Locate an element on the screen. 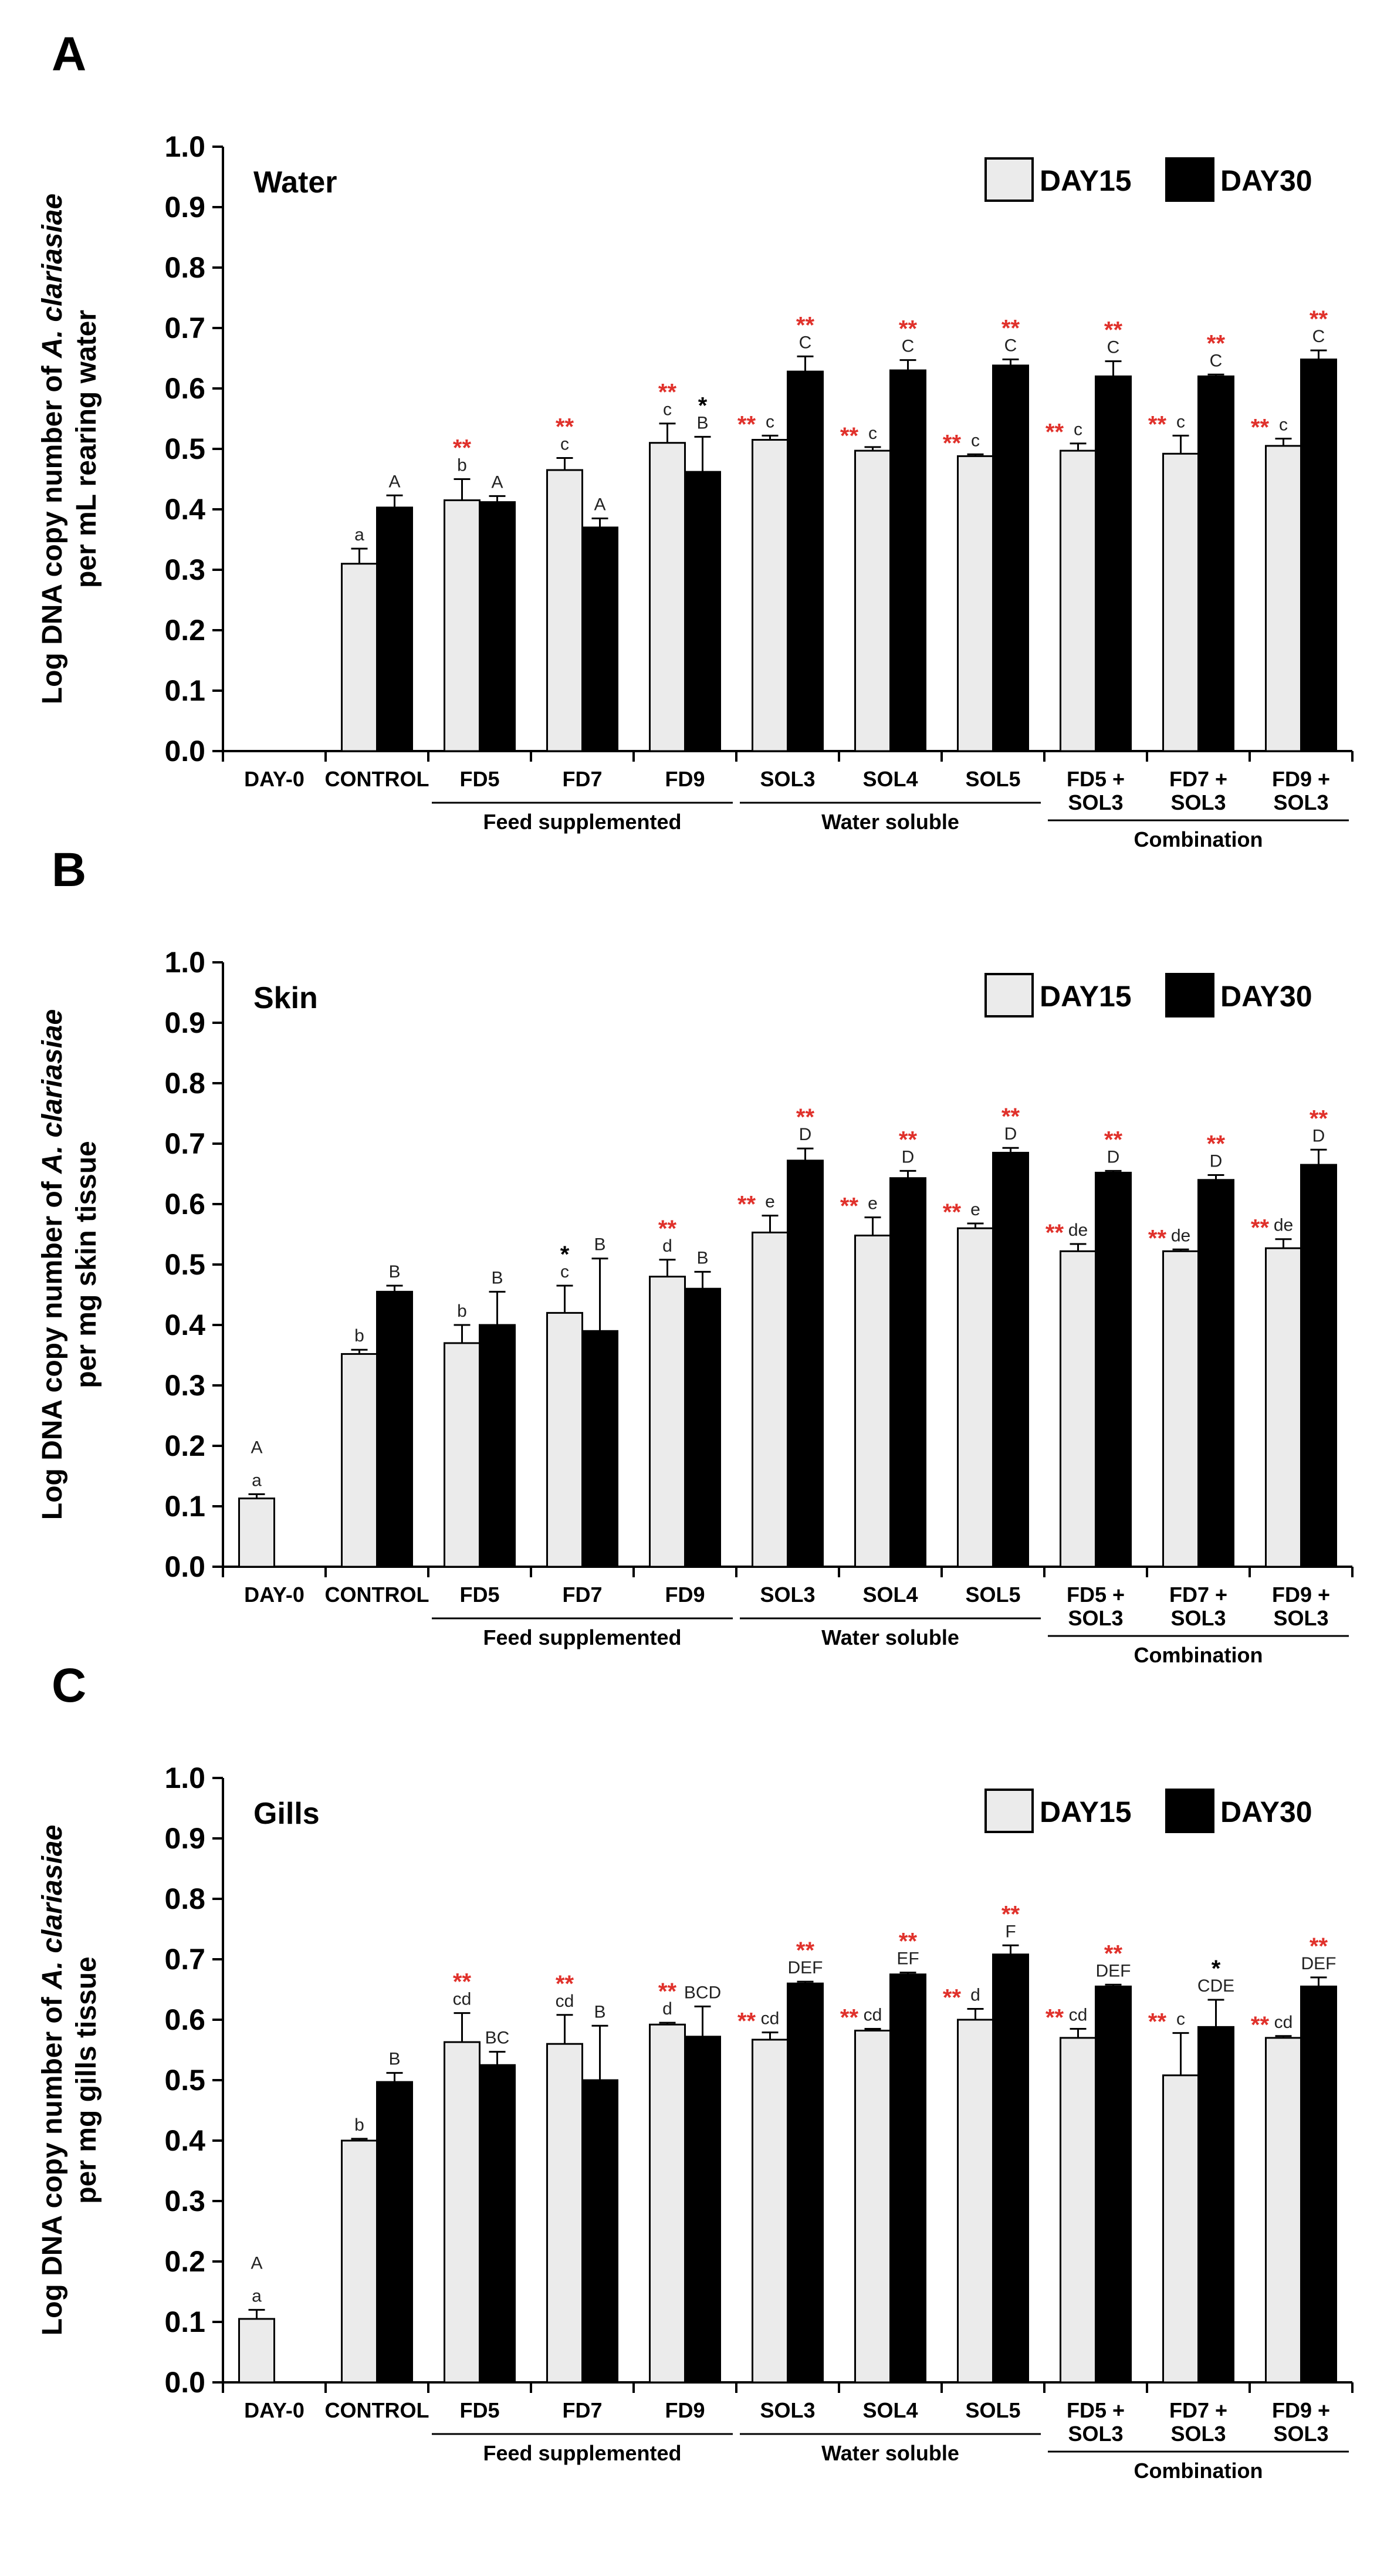 The image size is (1394, 2576). category-label: FD9 + is located at coordinates (1301, 779).